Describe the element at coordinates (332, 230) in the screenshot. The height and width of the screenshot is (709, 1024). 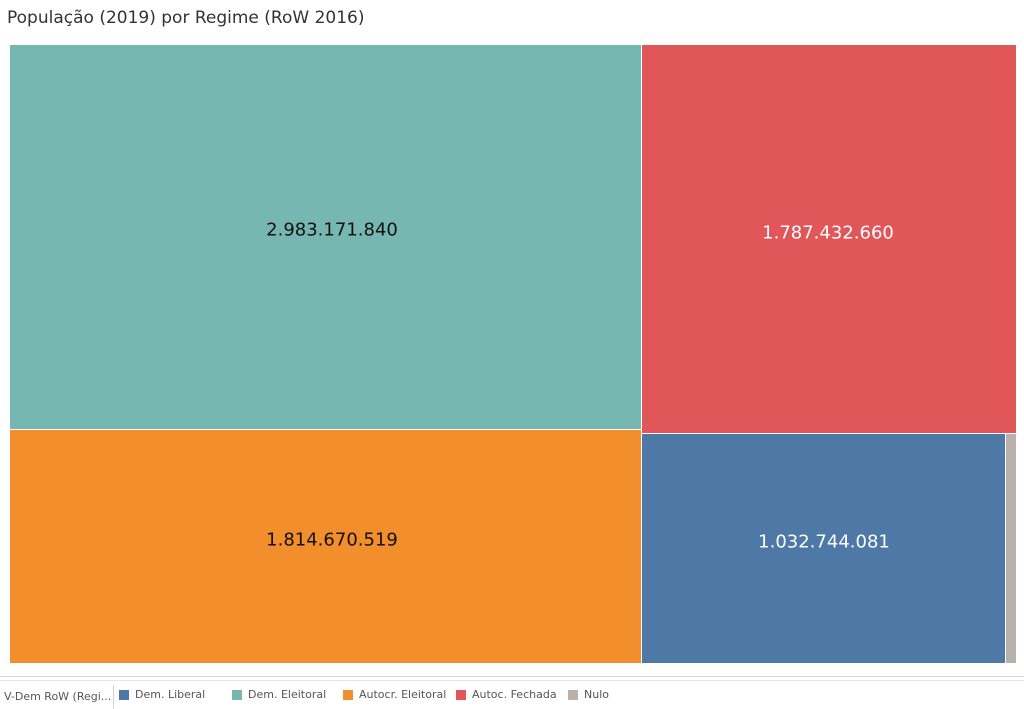
I see `treemap-value-label: 2.983.171.840` at that location.